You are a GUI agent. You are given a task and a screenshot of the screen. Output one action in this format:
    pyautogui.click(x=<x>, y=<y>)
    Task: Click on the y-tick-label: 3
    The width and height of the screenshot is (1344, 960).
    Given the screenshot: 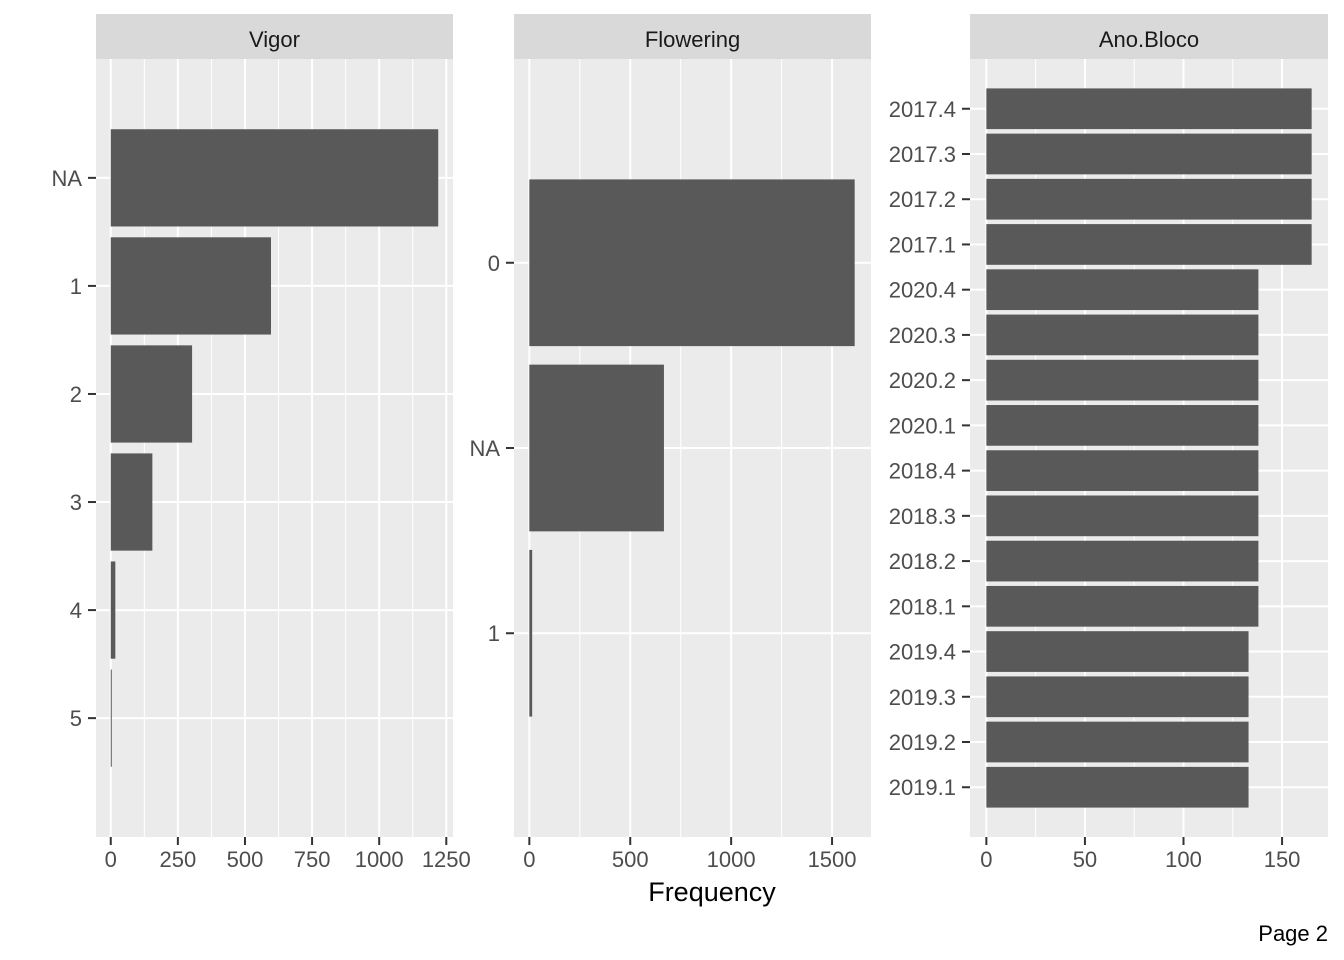 What is the action you would take?
    pyautogui.click(x=76, y=502)
    